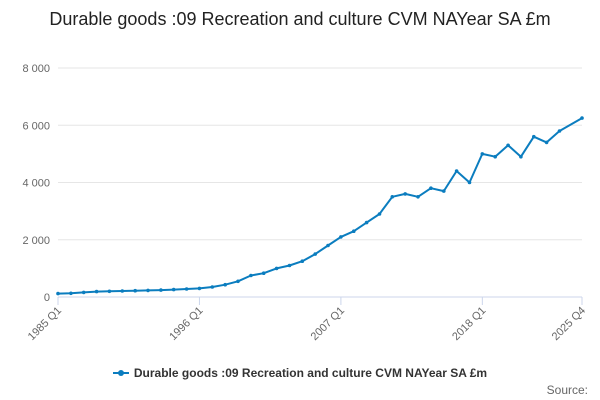 The image size is (600, 400). I want to click on credits-source: Source:, so click(567, 390).